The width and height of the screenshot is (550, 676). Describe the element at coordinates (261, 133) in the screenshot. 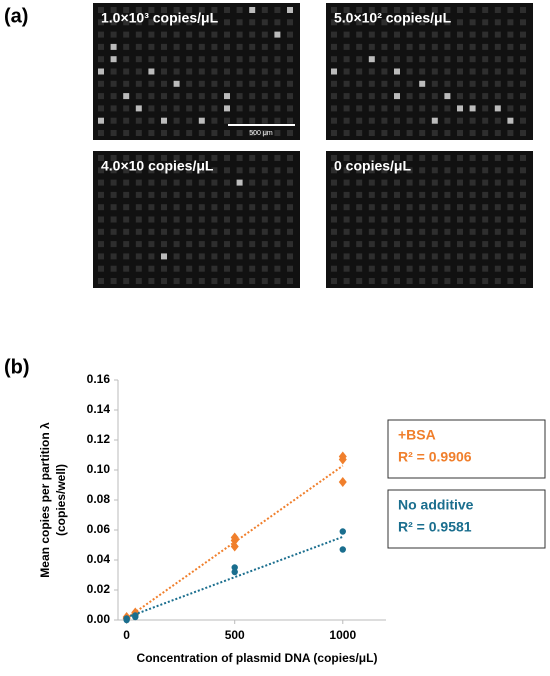

I see `scale-bar-label: 500 μm` at that location.